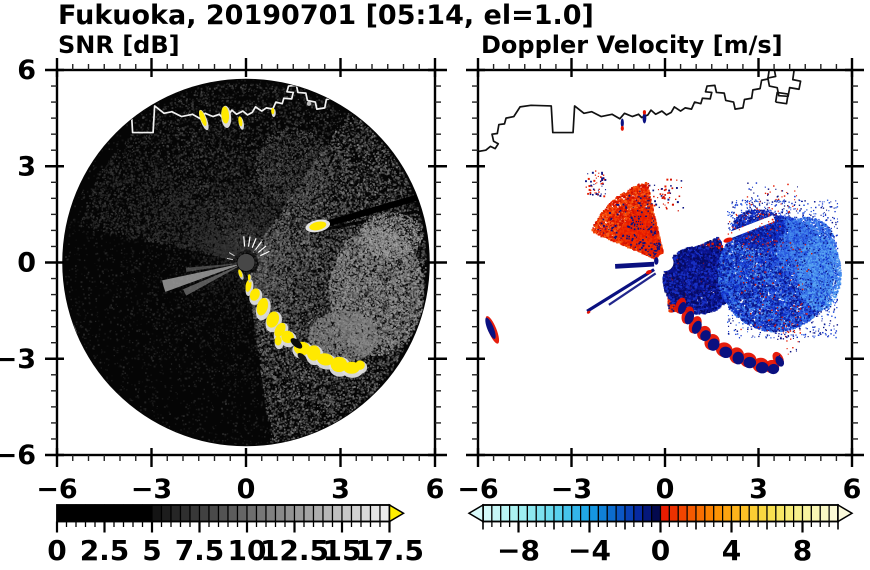 The width and height of the screenshot is (870, 570). Describe the element at coordinates (632, 45) in the screenshot. I see `velocity-panel-title: Doppler Velocity [m/s]` at that location.